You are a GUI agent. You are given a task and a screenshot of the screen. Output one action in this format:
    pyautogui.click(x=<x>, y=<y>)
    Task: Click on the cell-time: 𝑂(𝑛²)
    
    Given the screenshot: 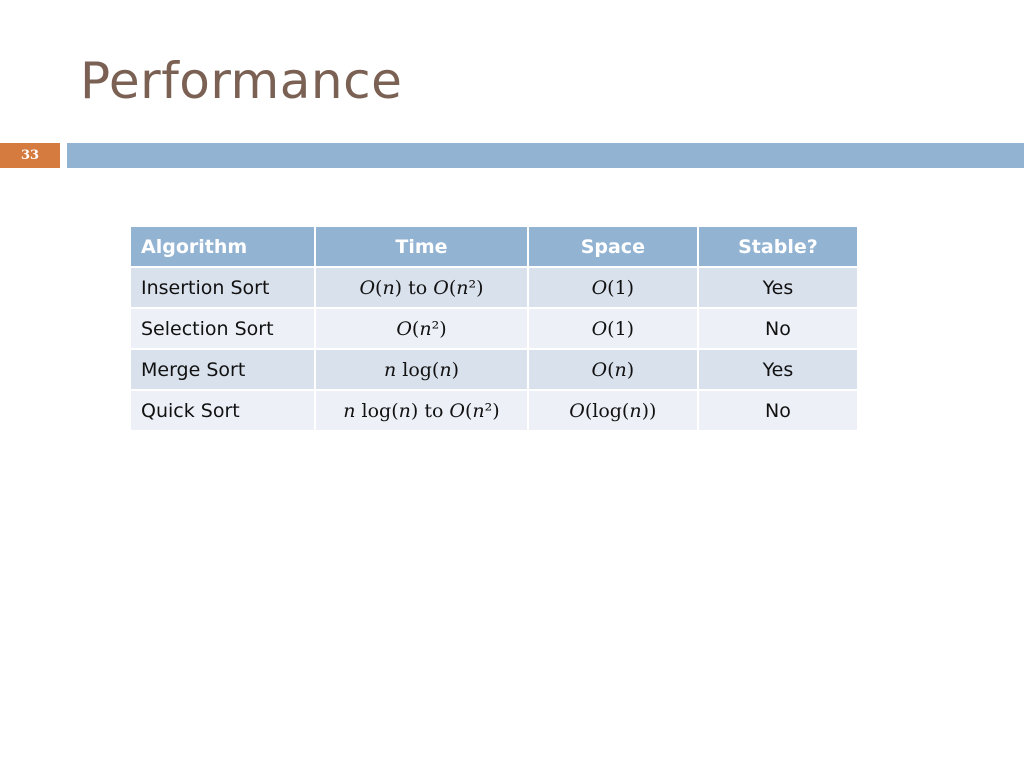 What is the action you would take?
    pyautogui.click(x=421, y=328)
    